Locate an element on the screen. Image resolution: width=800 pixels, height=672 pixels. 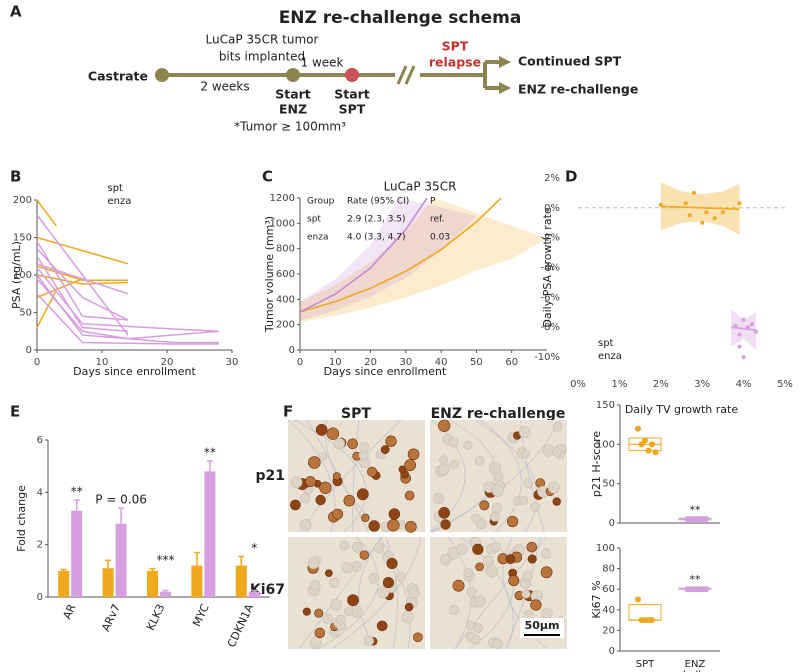
y-tick-label: 1200 is located at coordinates (282, 198).